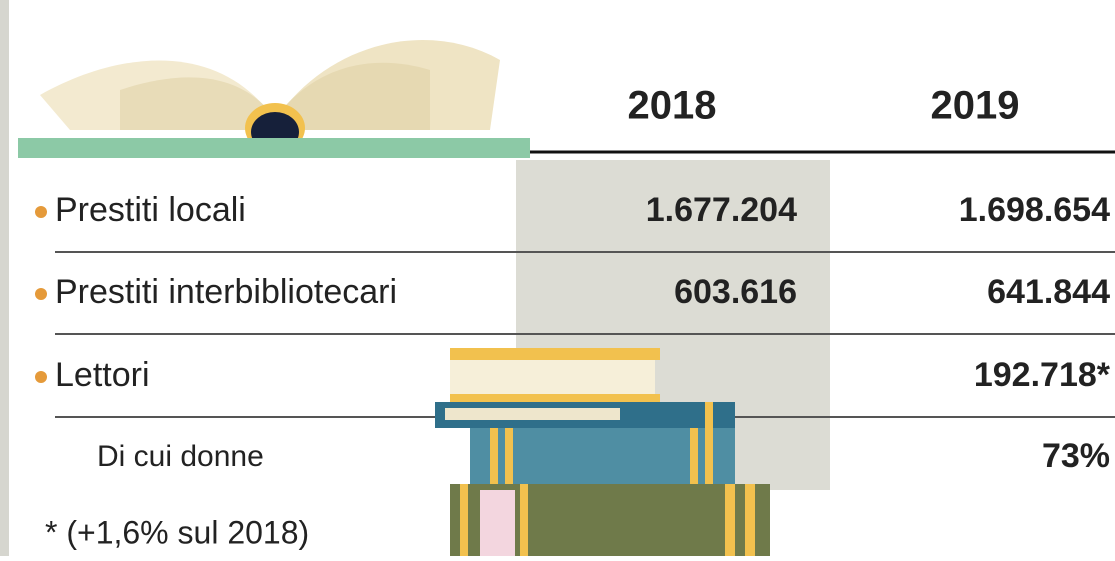 The width and height of the screenshot is (1115, 561). What do you see at coordinates (4, 278) in the screenshot?
I see `side-strip` at bounding box center [4, 278].